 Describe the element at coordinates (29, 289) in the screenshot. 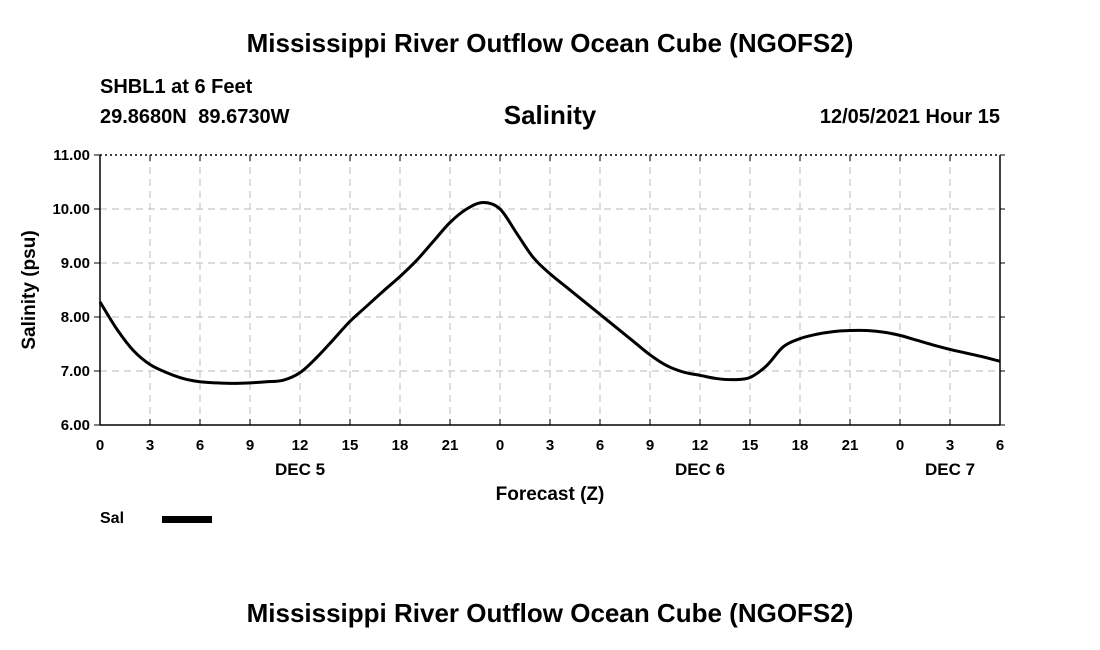

I see `y-axis-title: Salinity (psu)` at that location.